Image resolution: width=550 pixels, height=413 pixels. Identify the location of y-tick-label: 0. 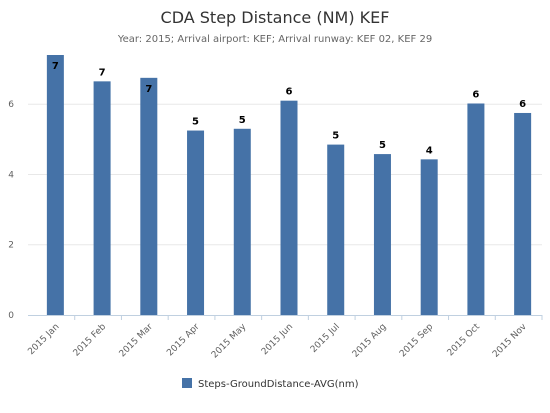
(11, 316).